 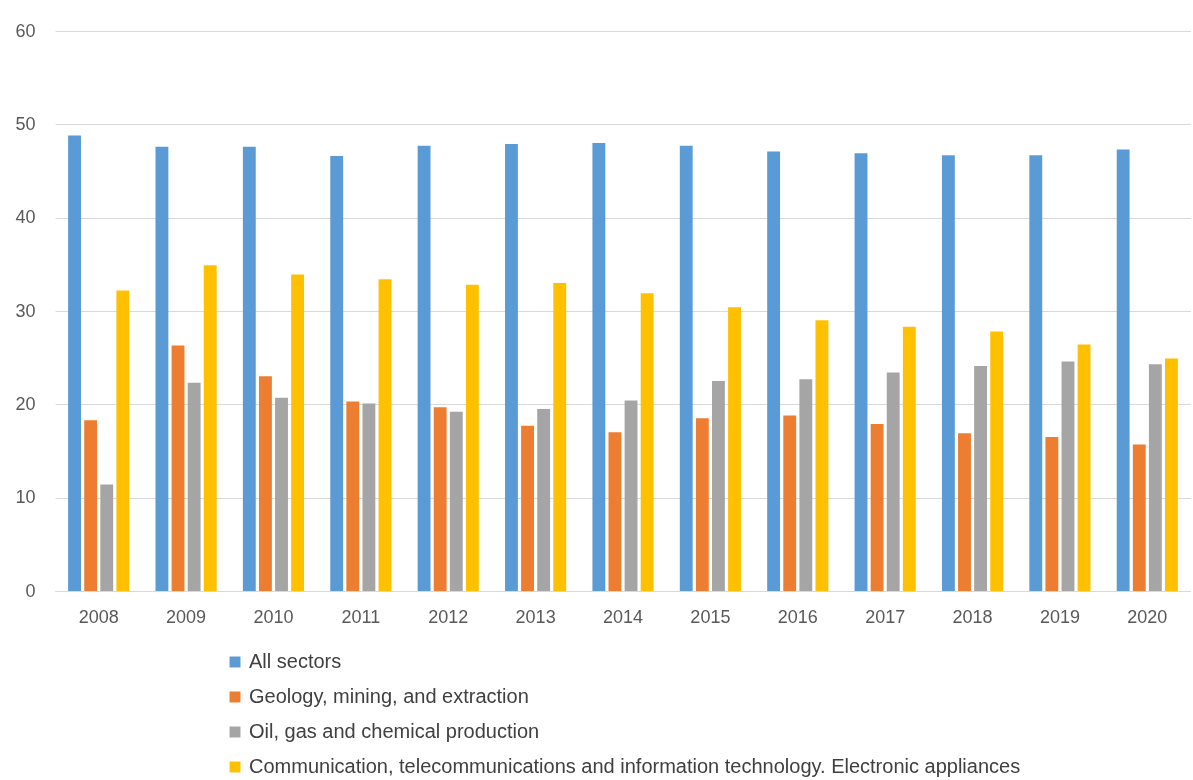 I want to click on legend-label: Communication, telecommunications and information technology. Electronic appliances, so click(x=635, y=766).